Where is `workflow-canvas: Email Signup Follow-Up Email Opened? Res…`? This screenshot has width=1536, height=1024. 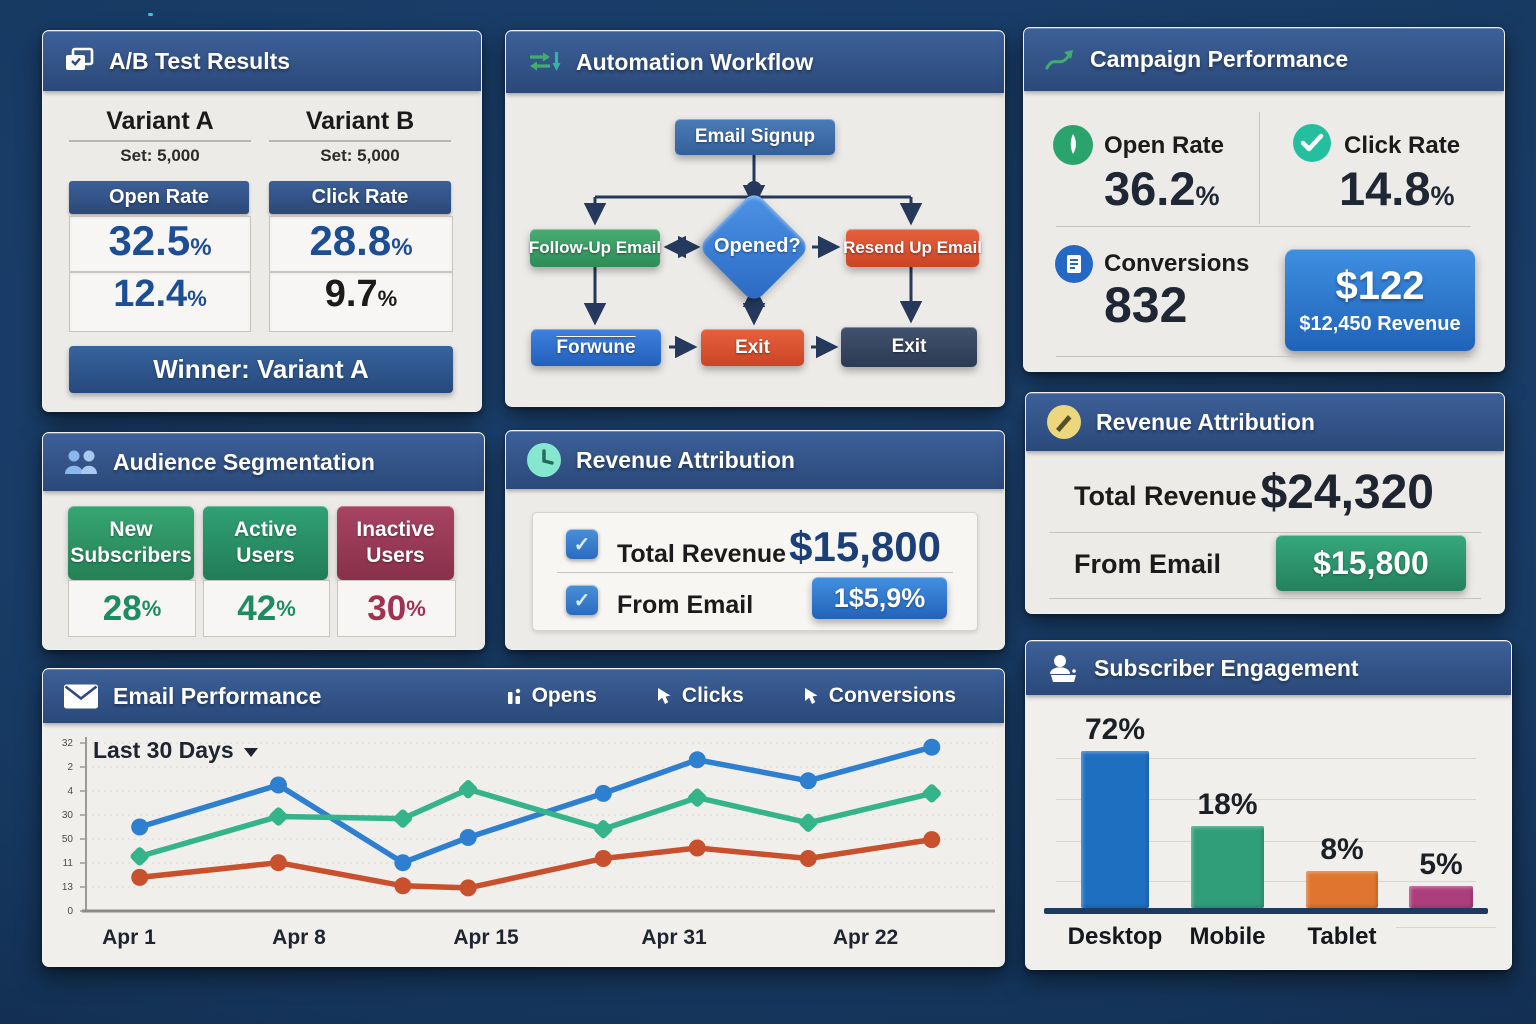
workflow-canvas: Email Signup Follow-Up Email Opened? Res… is located at coordinates (755, 249).